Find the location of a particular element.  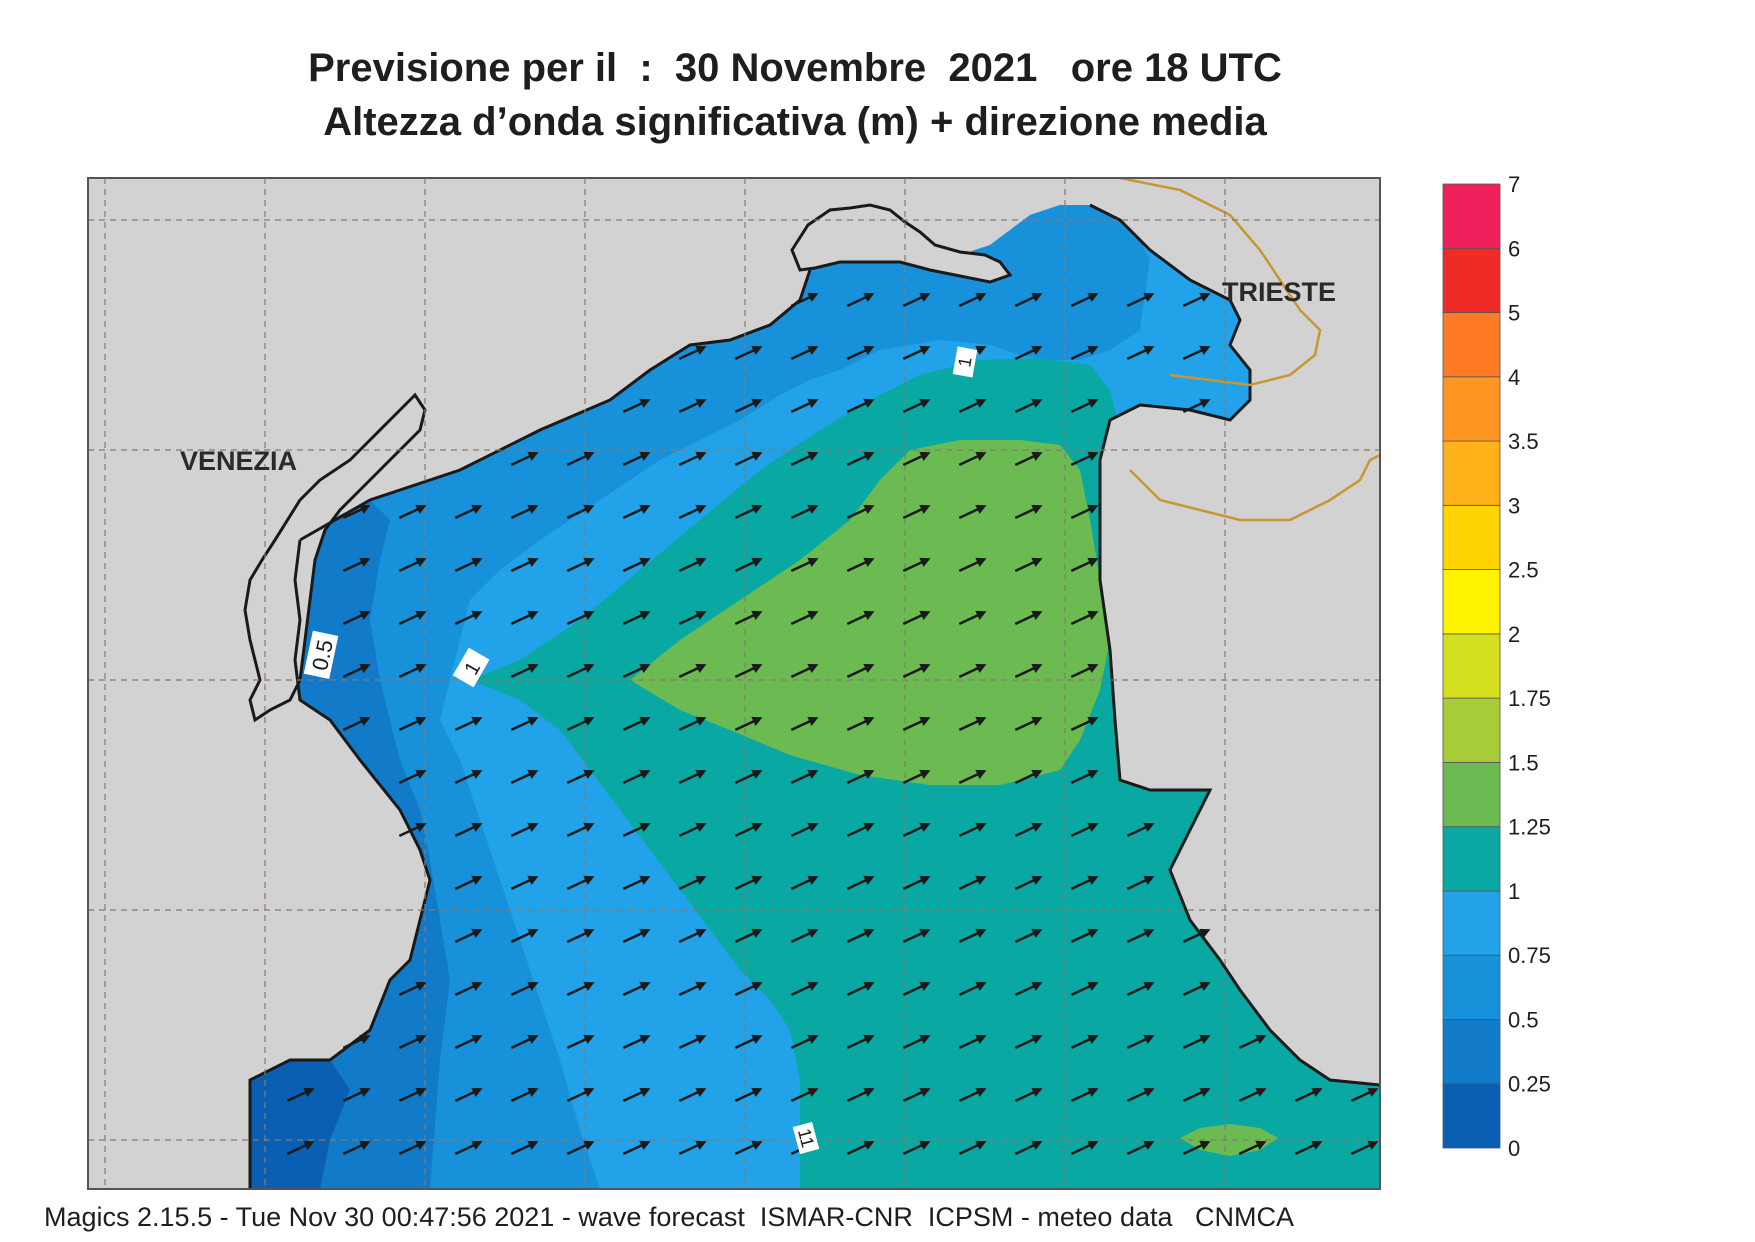

svg-text: 0.5 is located at coordinates (322, 655).